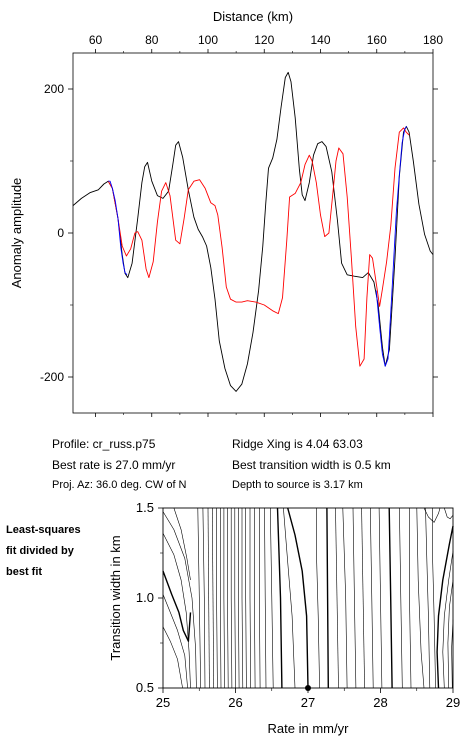  I want to click on profile-label: Profile: cr_russ.p75, so click(104, 444).